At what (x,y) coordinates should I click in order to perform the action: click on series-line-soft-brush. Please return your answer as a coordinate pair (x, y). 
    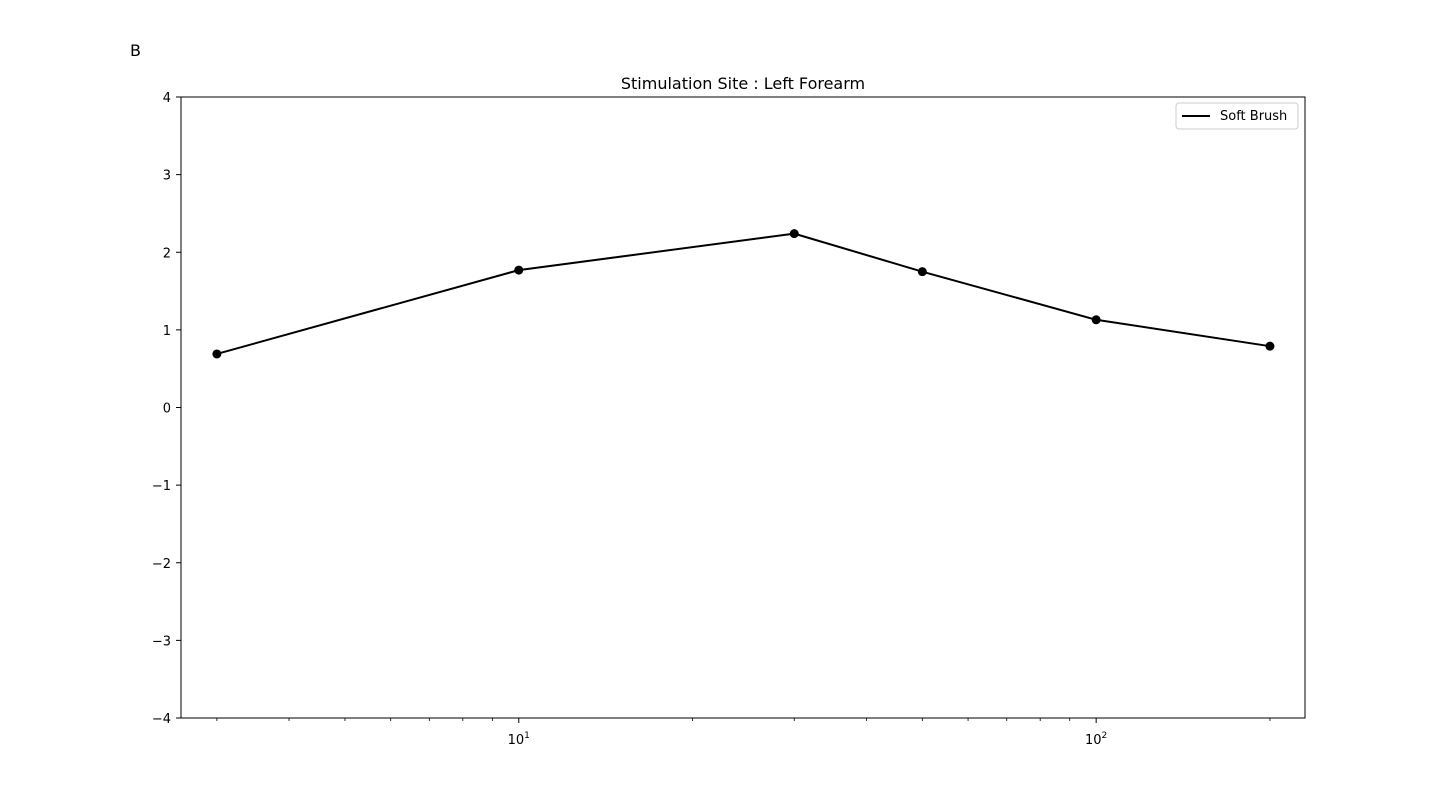
    Looking at the image, I should click on (743, 293).